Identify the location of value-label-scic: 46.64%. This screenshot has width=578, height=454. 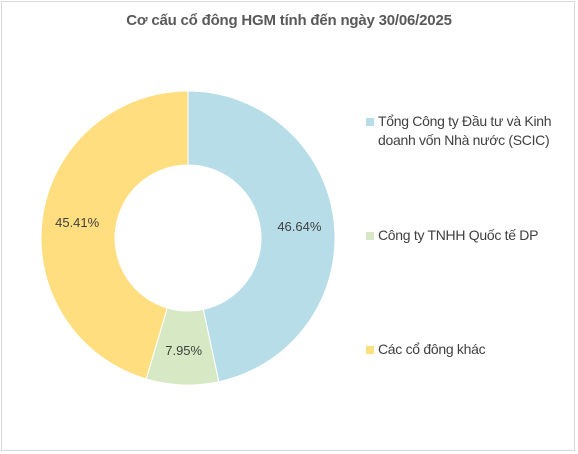
(299, 226).